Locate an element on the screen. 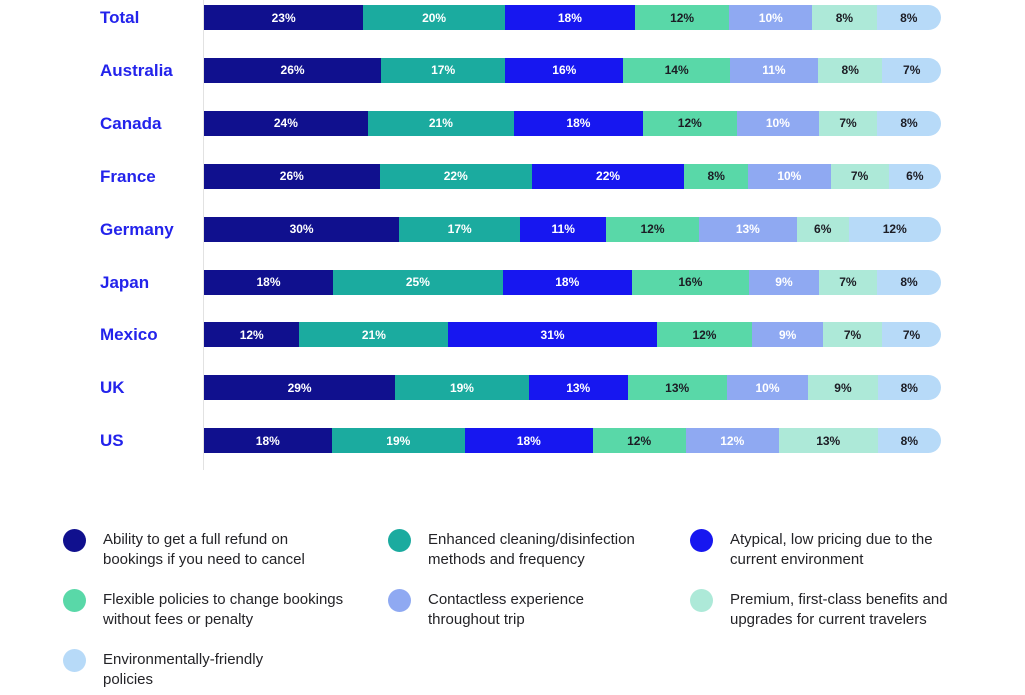 The image size is (1025, 695). bar-segment: 30% is located at coordinates (302, 229).